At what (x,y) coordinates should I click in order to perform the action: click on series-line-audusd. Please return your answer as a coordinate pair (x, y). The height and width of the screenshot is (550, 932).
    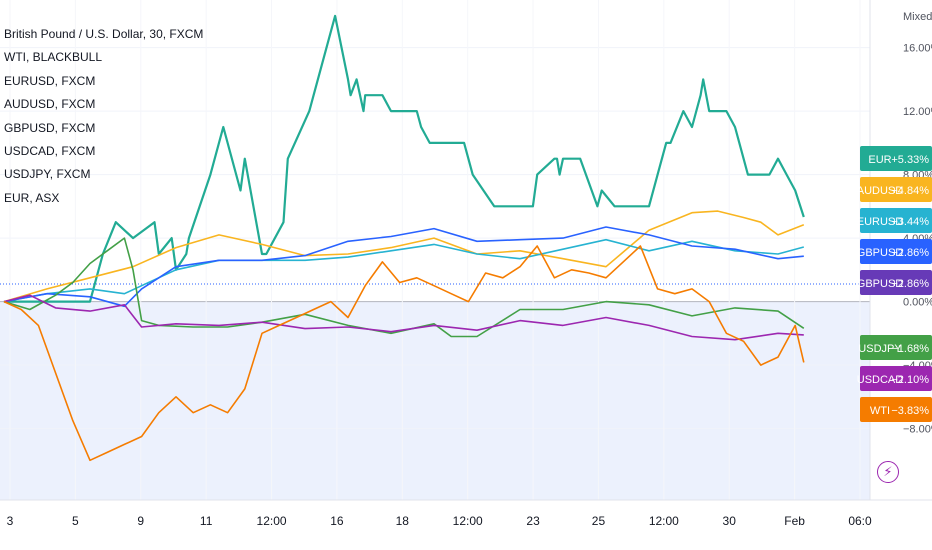
    Looking at the image, I should click on (404, 256).